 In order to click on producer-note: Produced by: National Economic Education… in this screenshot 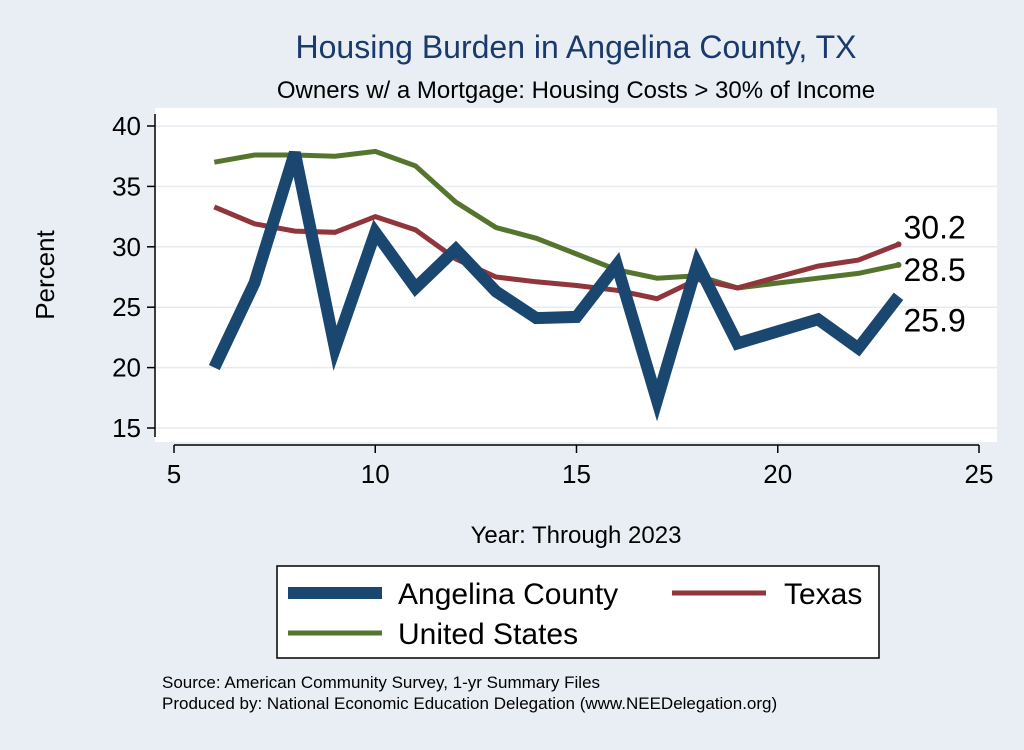, I will do `click(469, 703)`.